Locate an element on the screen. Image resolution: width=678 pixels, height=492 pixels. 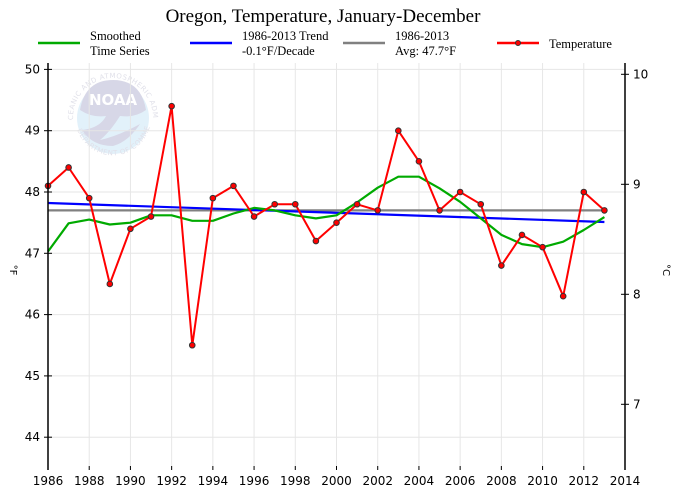
y-axis-label-right: °C is located at coordinates (665, 270).